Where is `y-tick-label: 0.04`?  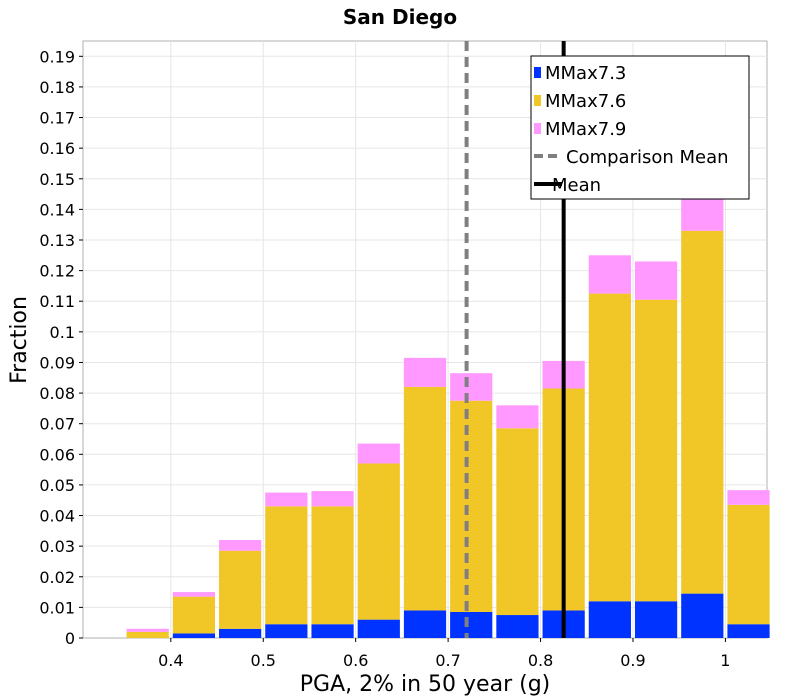
y-tick-label: 0.04 is located at coordinates (57, 516).